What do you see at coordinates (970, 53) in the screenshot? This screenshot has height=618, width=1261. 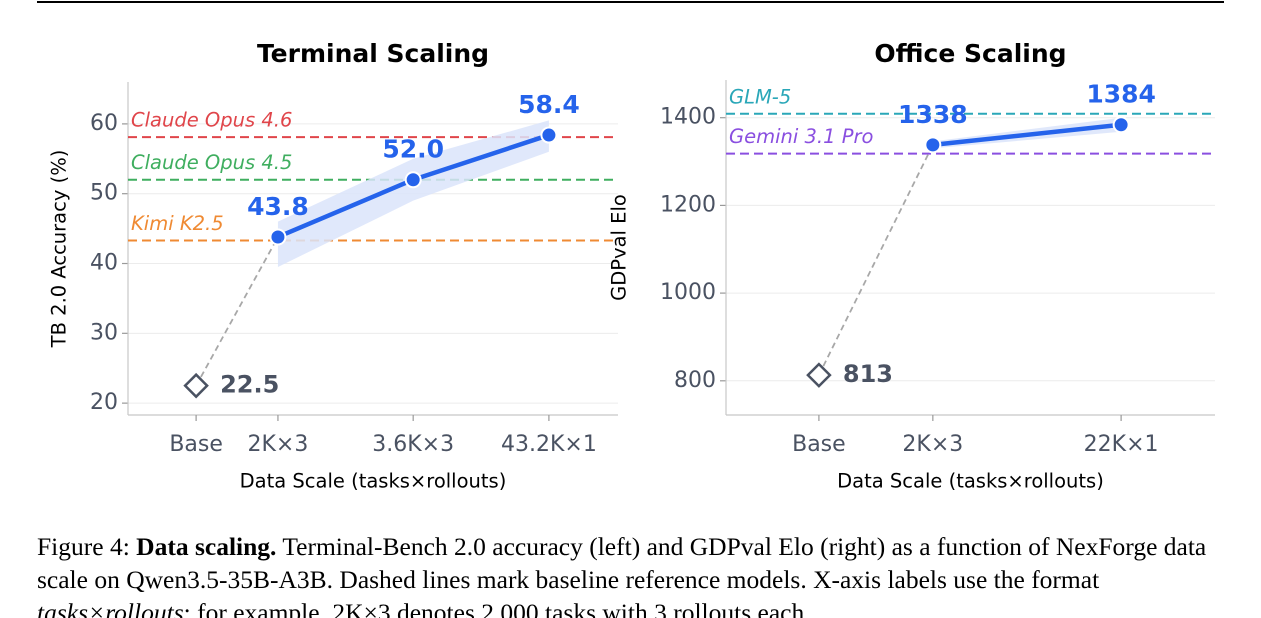 I see `chart-title: Office Scaling` at bounding box center [970, 53].